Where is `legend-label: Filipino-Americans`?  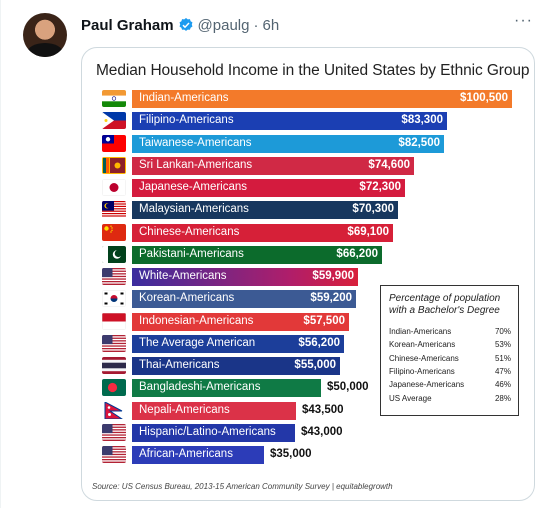 legend-label: Filipino-Americans is located at coordinates (422, 371).